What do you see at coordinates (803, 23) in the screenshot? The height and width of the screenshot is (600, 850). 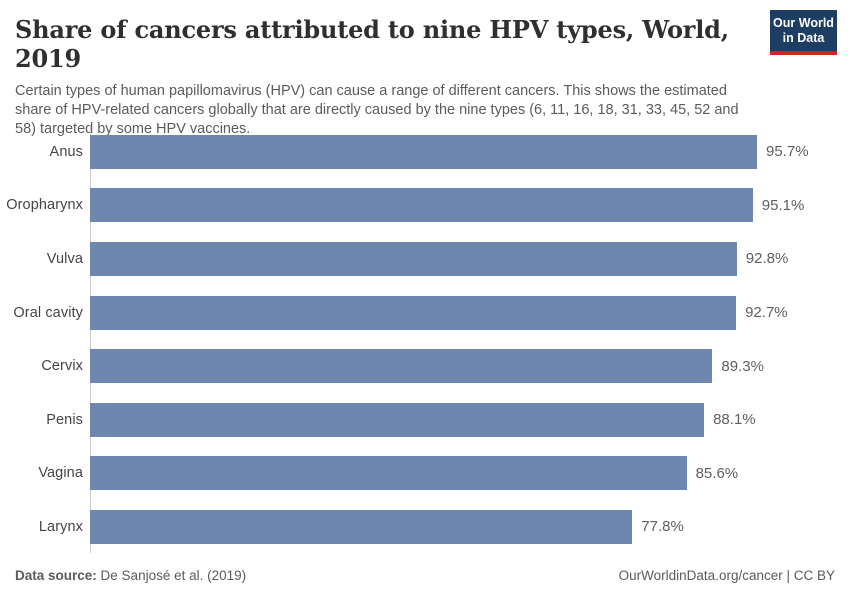 I see `owid-logo-line1: Our World` at bounding box center [803, 23].